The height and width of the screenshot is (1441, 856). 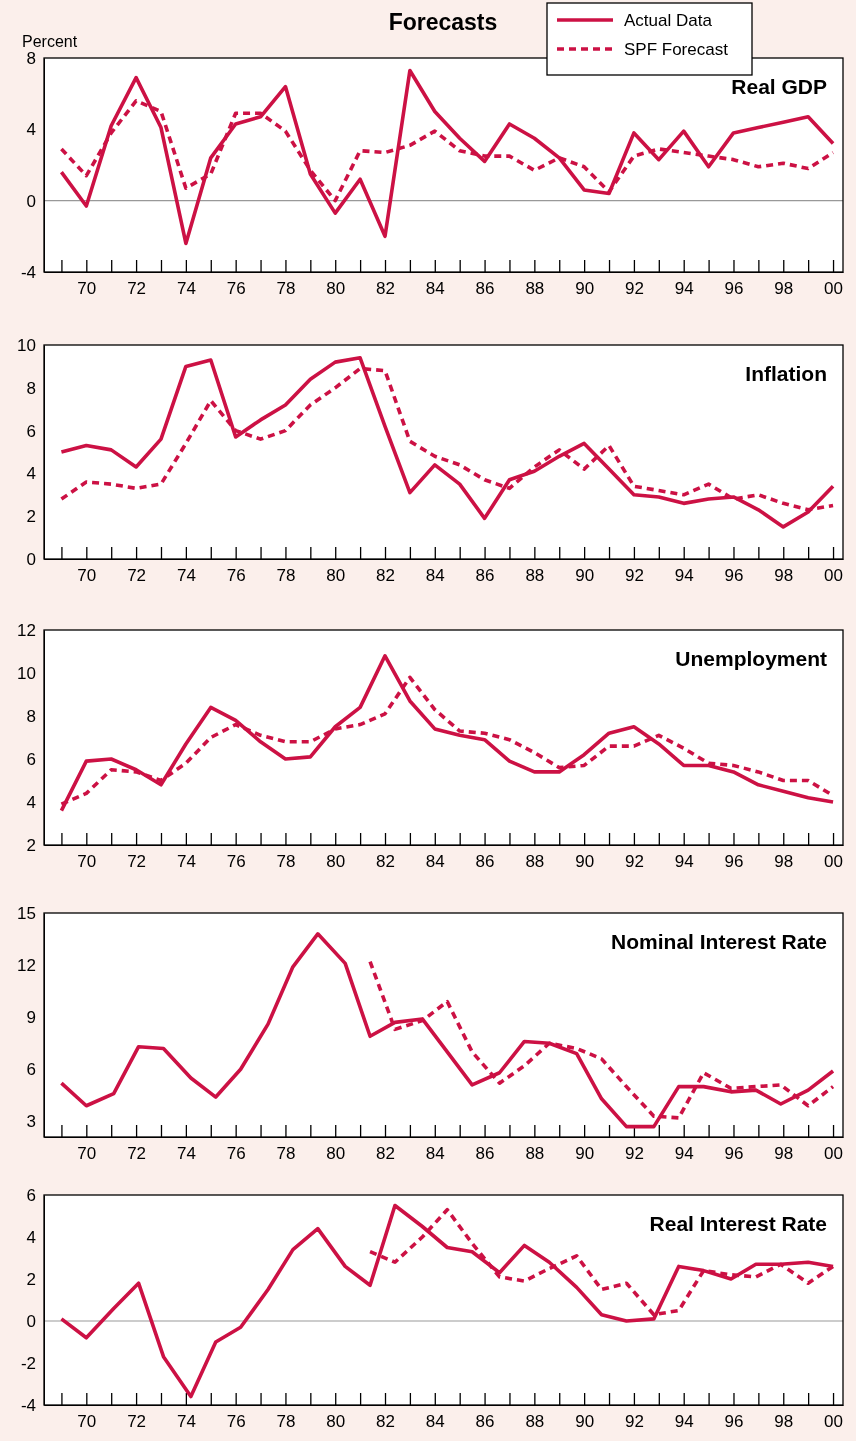 What do you see at coordinates (485, 576) in the screenshot?
I see `x-tick-label: 86` at bounding box center [485, 576].